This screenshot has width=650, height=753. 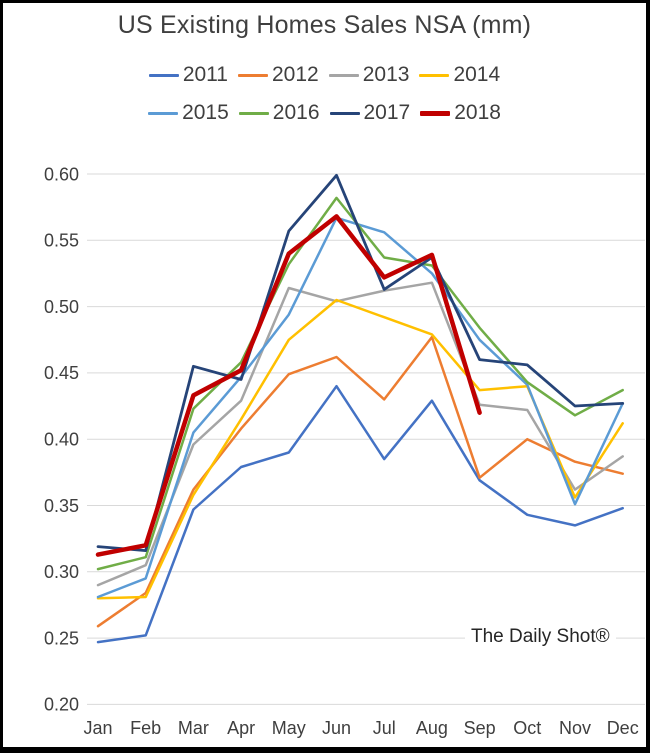 What do you see at coordinates (435, 113) in the screenshot?
I see `legend-swatch-2018` at bounding box center [435, 113].